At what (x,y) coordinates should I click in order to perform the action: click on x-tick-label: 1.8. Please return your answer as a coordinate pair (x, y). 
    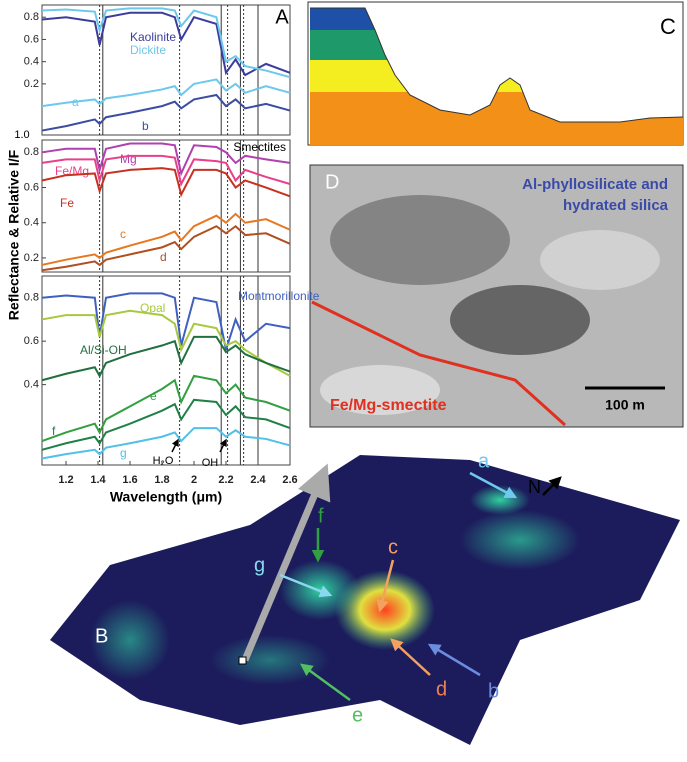
    Looking at the image, I should click on (161, 480).